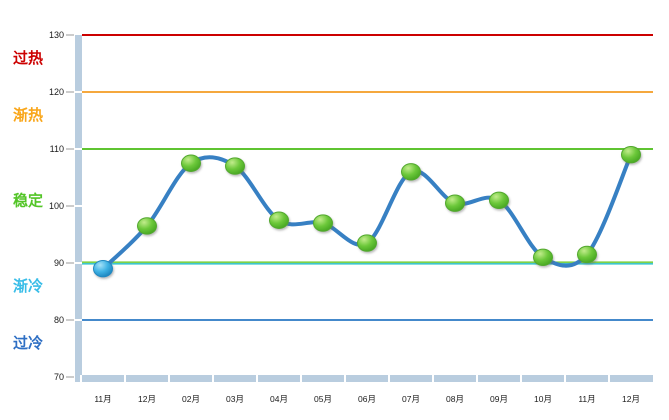 Image resolution: width=669 pixels, height=420 pixels. Describe the element at coordinates (323, 223) in the screenshot. I see `data-point-5-05月` at that location.